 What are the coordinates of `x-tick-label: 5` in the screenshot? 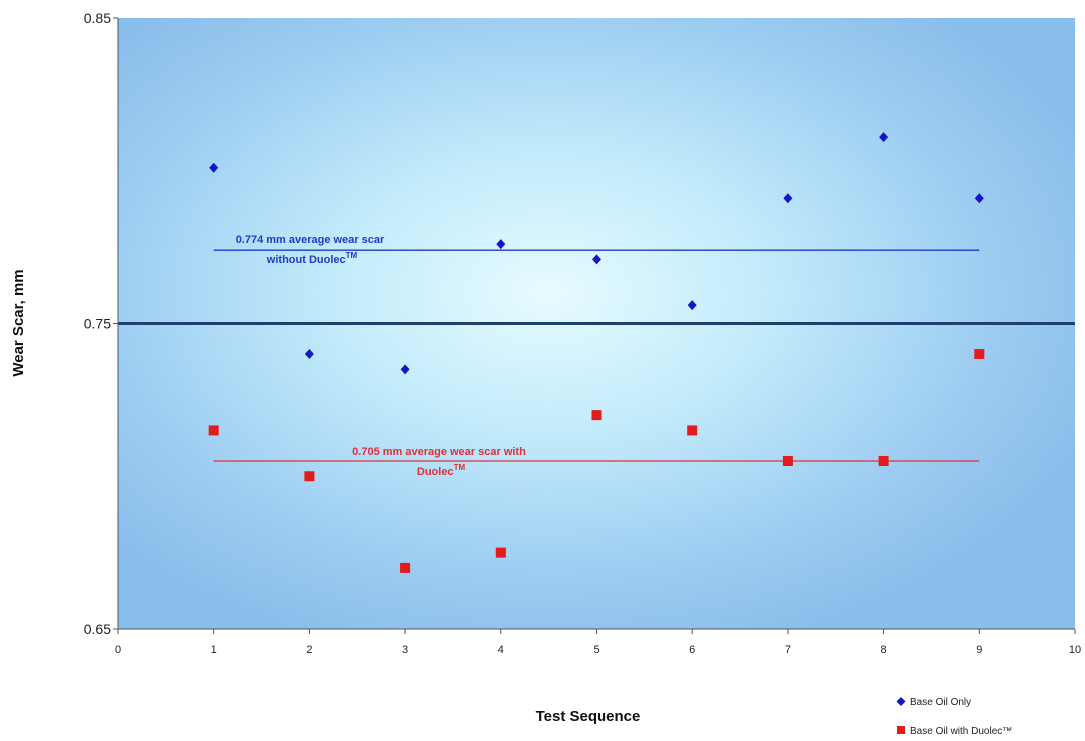 It's located at (596, 650).